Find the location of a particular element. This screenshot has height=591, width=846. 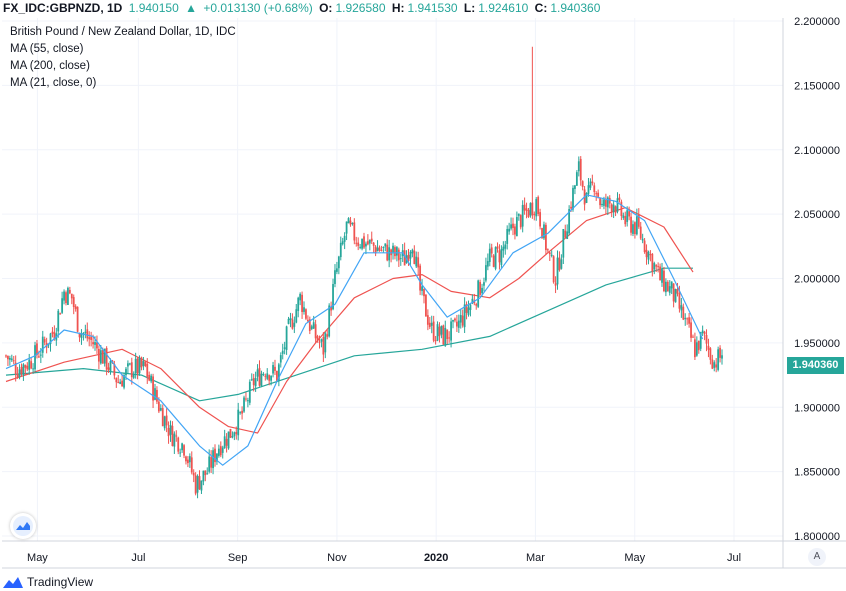

y-tick-label: 1.900000 is located at coordinates (817, 408).